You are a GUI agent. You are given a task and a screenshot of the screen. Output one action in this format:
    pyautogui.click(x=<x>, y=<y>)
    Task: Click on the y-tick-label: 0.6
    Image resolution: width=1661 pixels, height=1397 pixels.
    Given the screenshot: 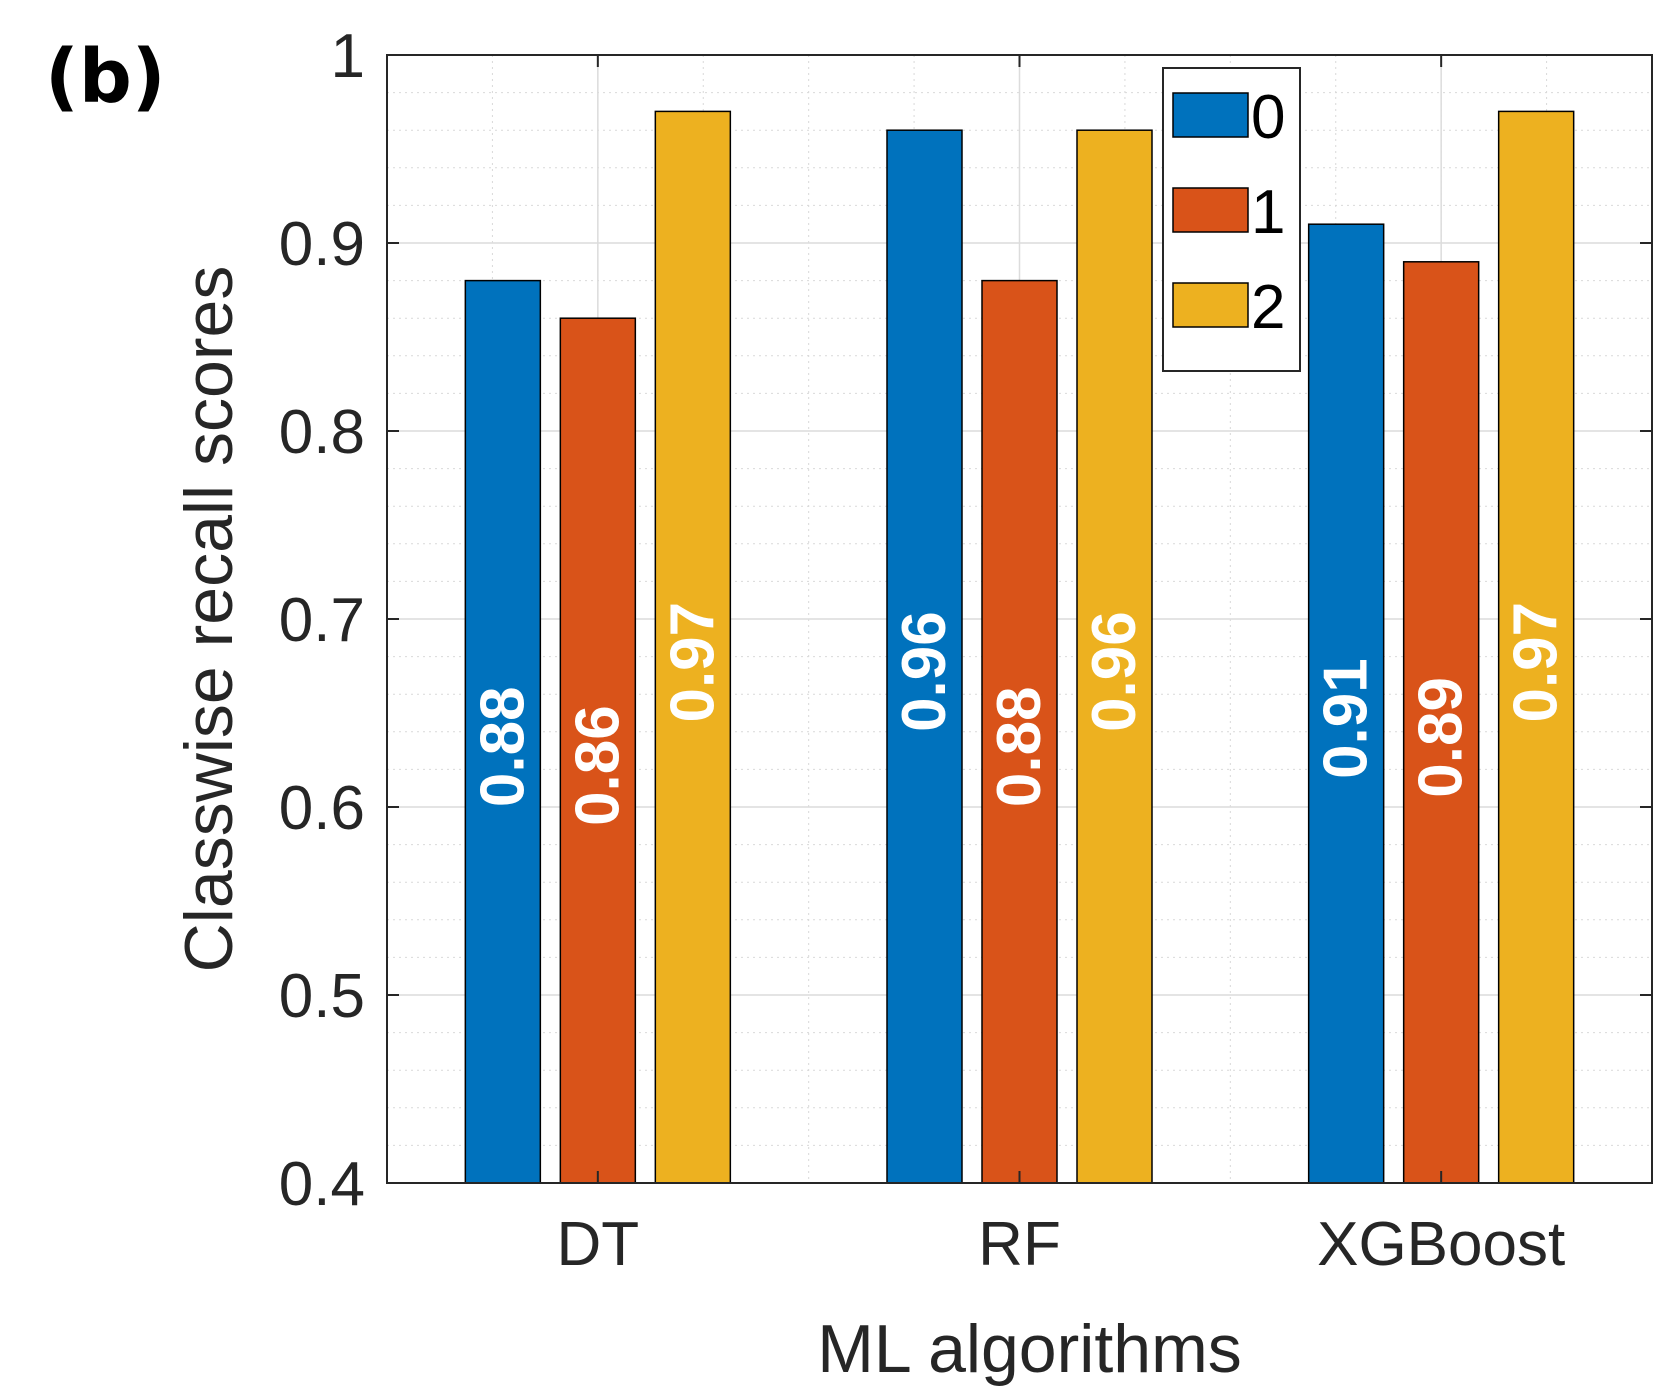 What is the action you would take?
    pyautogui.click(x=322, y=808)
    